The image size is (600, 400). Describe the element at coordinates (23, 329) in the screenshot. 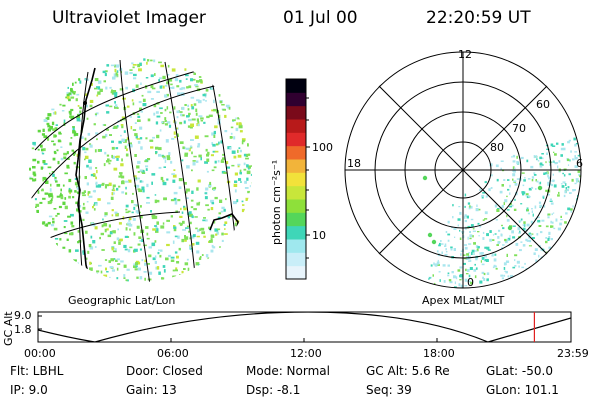

I see `orbit-ytick-bottom: 1.8` at that location.